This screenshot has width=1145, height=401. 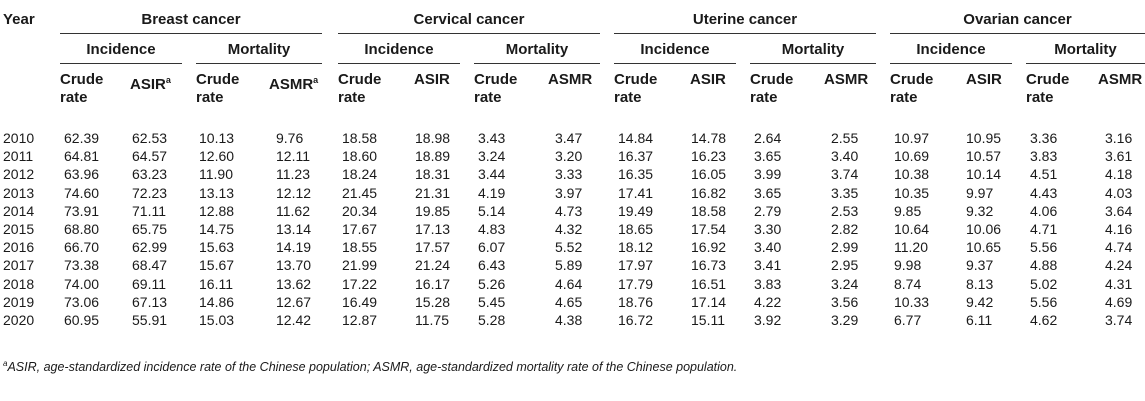 I want to click on table-cell: 6.43, so click(x=492, y=265).